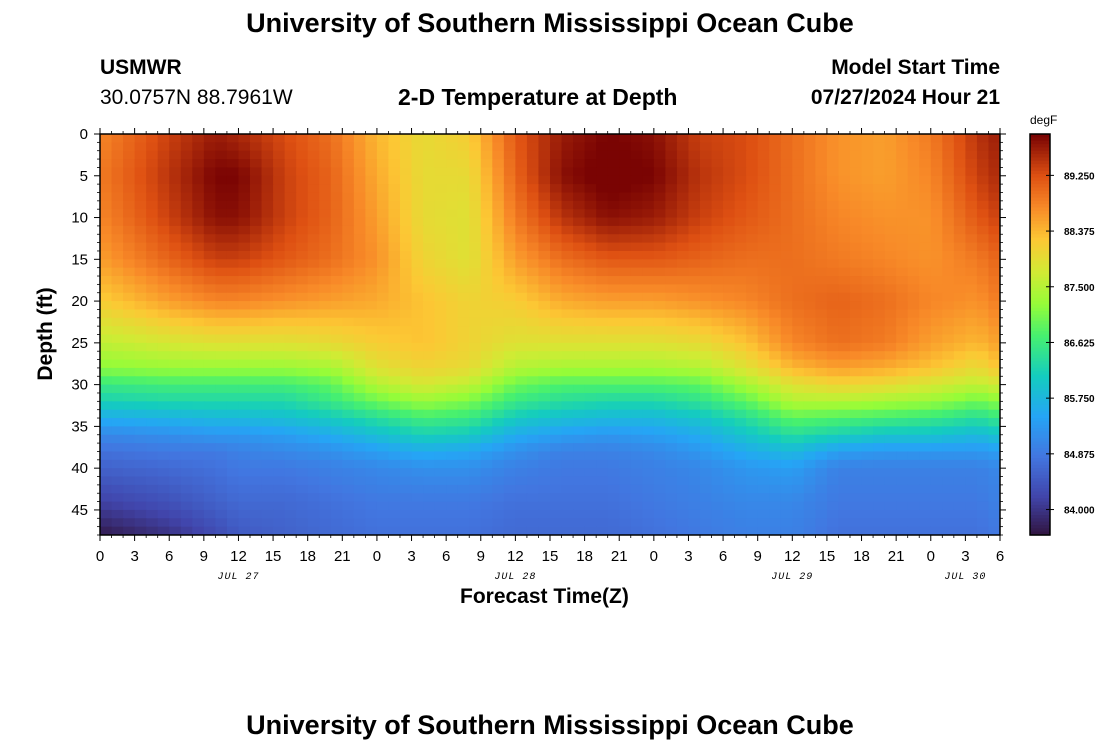 The width and height of the screenshot is (1100, 750). I want to click on colorbar-segment, so click(1040, 192).